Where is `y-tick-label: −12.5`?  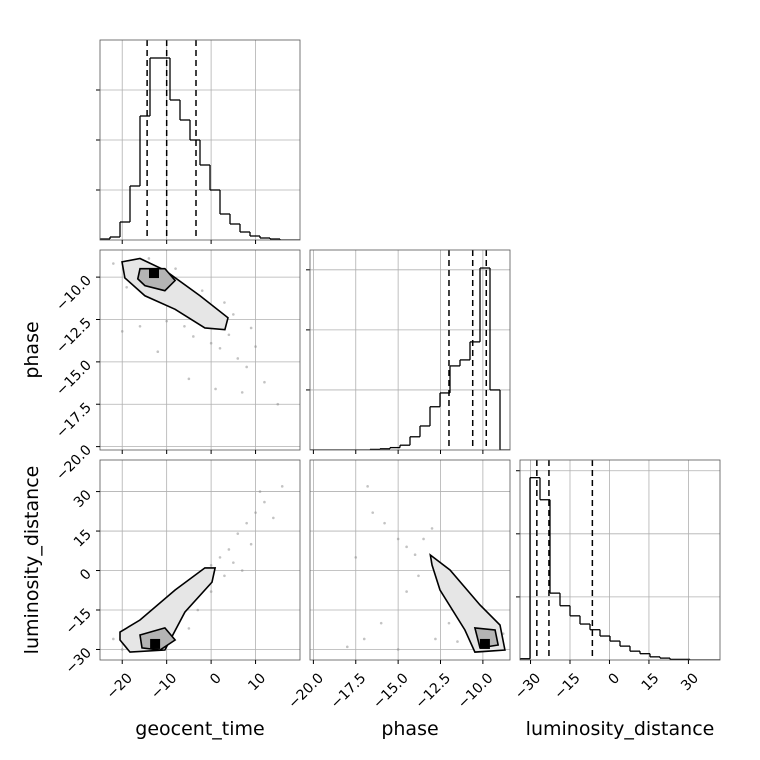
y-tick-label: −12.5 is located at coordinates (74, 336).